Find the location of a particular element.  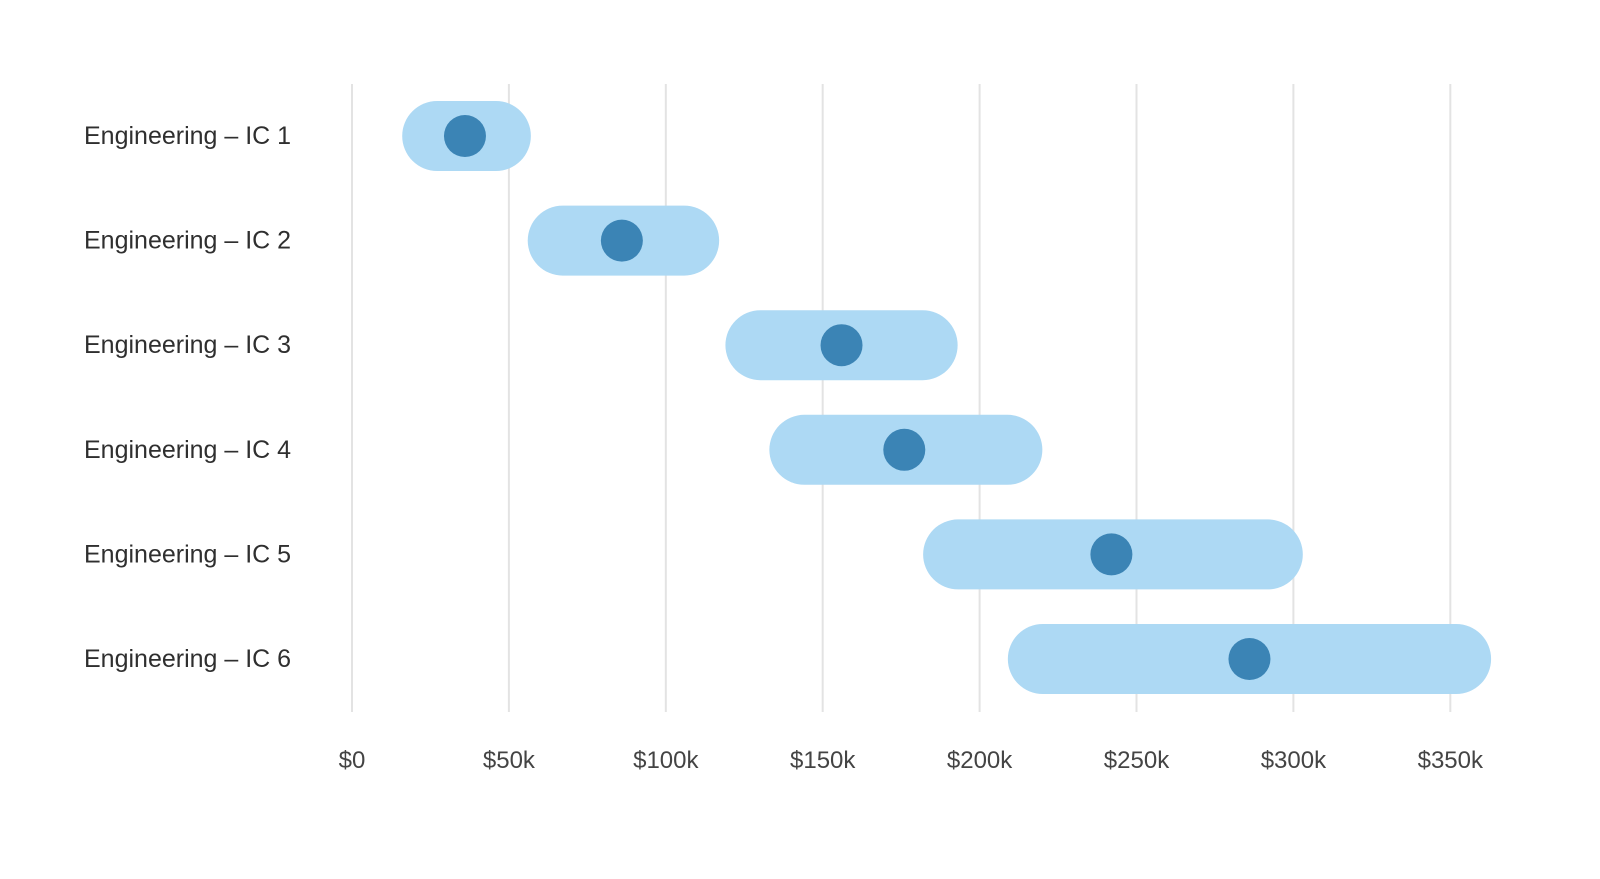

category-label: Engineering – IC 3 is located at coordinates (187, 345).